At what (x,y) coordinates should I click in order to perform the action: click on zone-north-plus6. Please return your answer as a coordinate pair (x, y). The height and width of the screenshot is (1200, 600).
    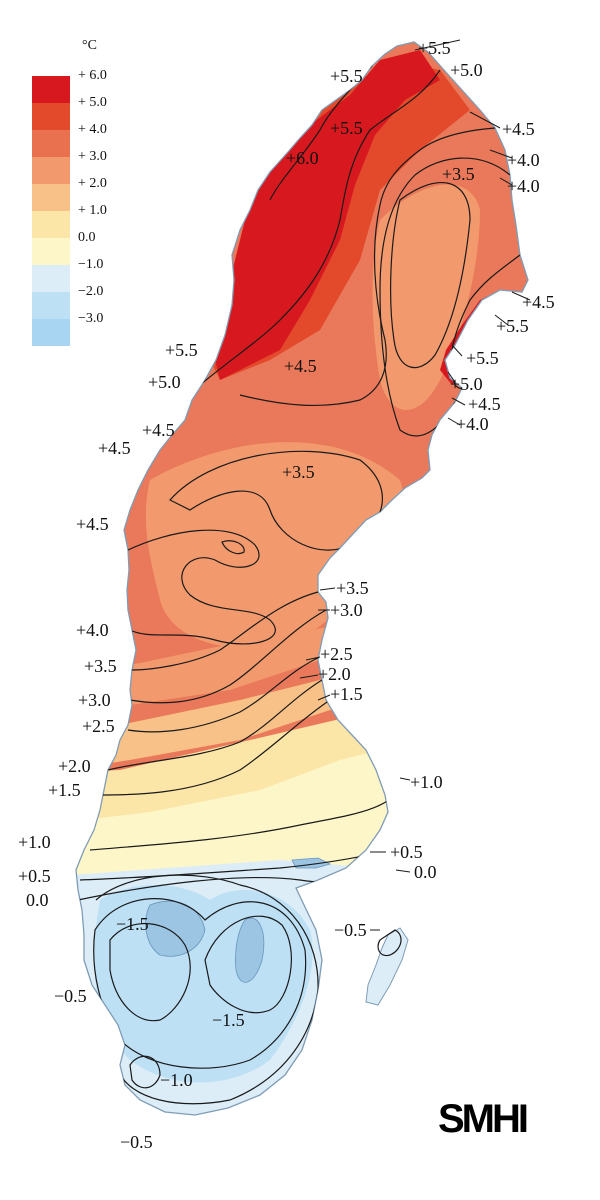
    Looking at the image, I should click on (325, 215).